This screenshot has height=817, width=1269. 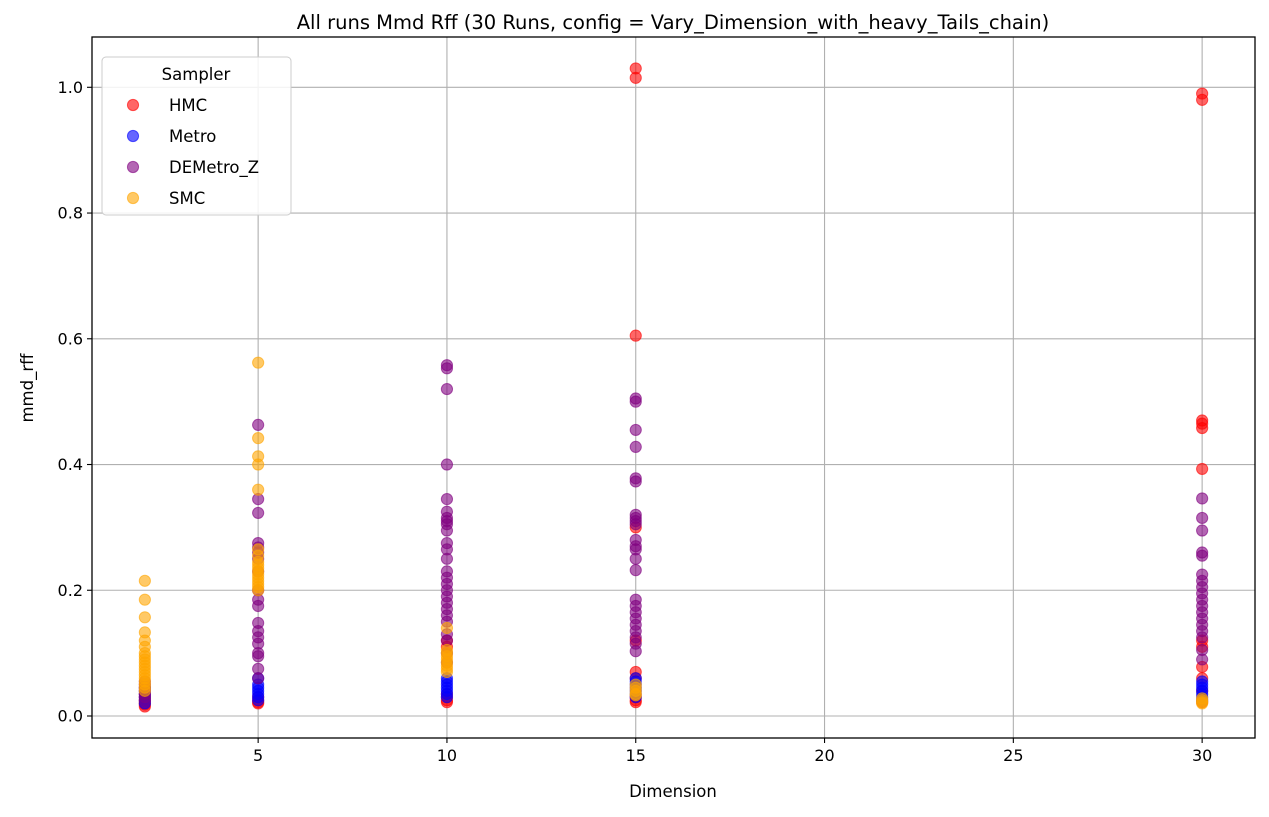 I want to click on x-tick-label: 5, so click(x=258, y=755).